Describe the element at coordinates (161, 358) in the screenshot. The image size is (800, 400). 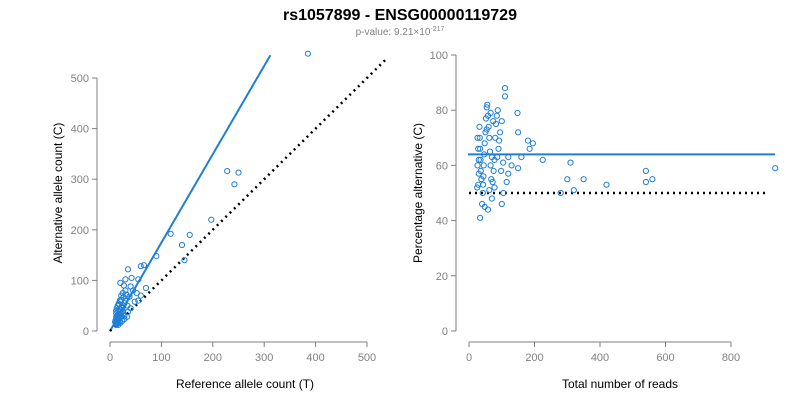
I see `left-x-tick-label: 100` at that location.